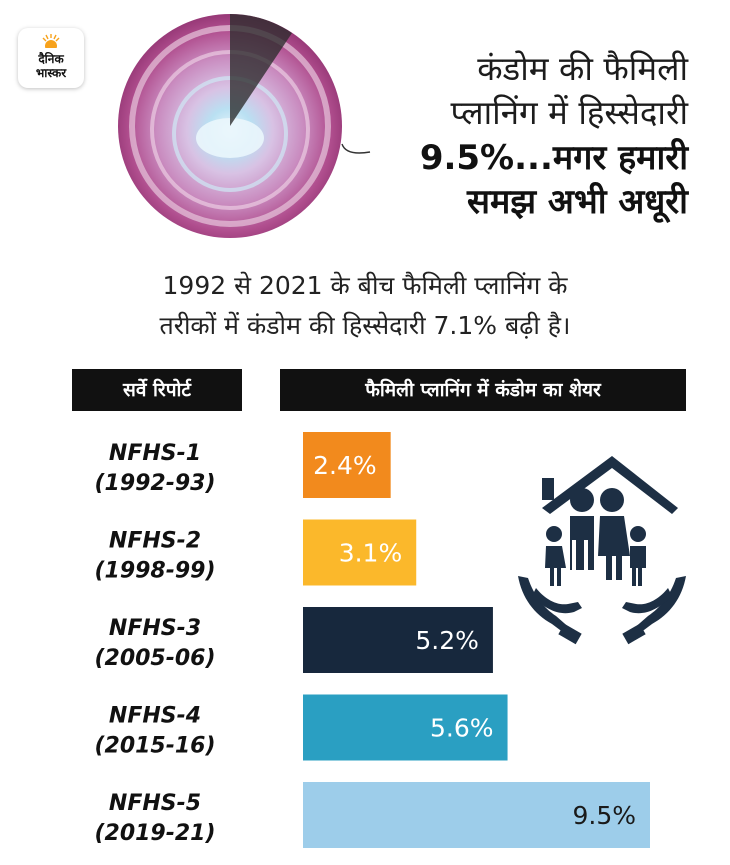 This screenshot has height=865, width=730. I want to click on dainik-bhaskar-logo: दैनिक भास्कर, so click(51, 58).